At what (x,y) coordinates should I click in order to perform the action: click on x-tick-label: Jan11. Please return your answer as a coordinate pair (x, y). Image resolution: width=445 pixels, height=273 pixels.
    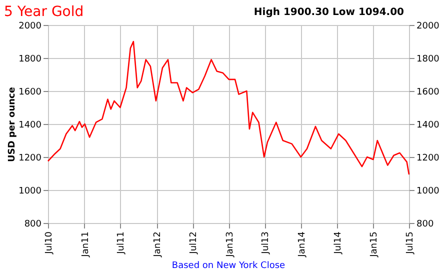
    Looking at the image, I should click on (85, 245).